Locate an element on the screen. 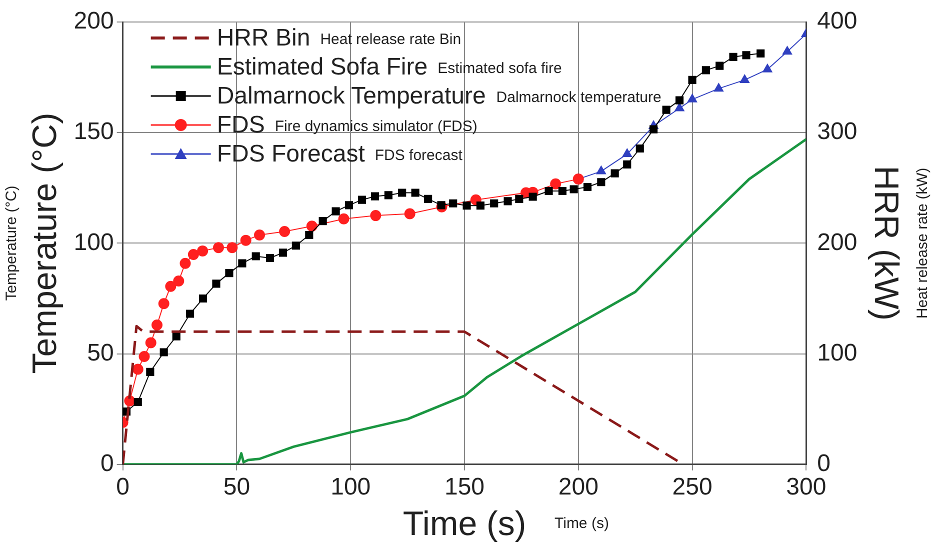 This screenshot has width=933, height=546. x-tick-label: 50 is located at coordinates (236, 486).